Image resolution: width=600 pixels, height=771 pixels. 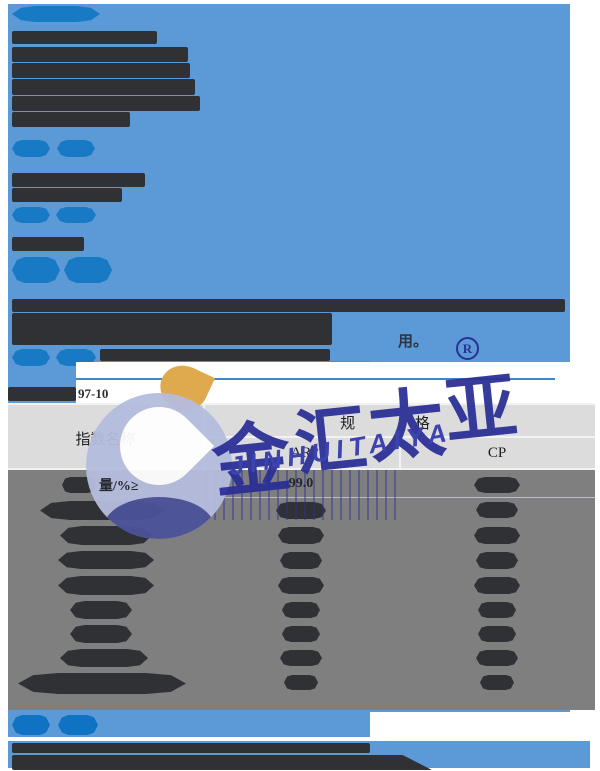 I want to click on redacted-paragraph-block, so click(x=172, y=329).